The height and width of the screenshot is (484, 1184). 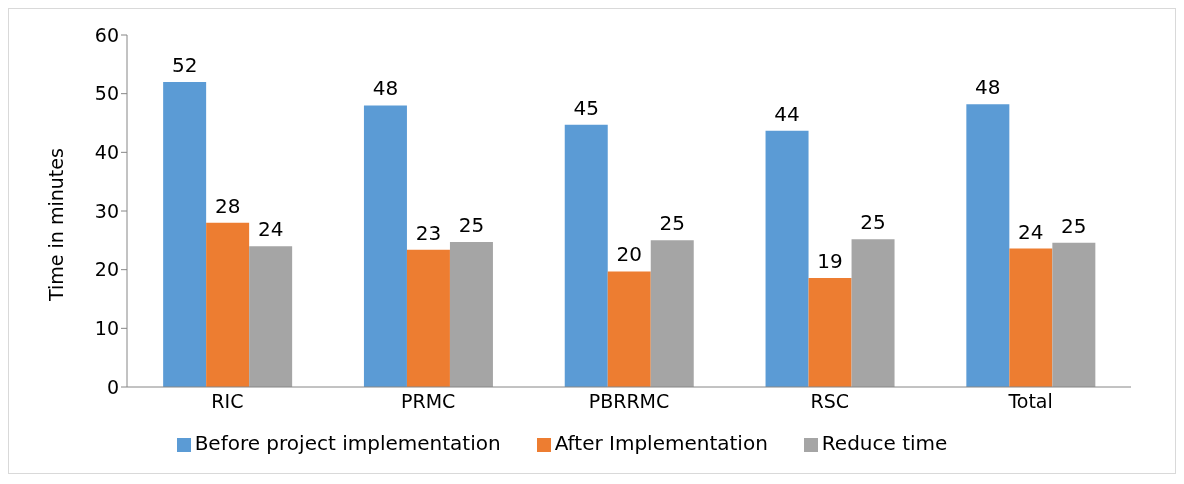 I want to click on y-tick-label: 10, so click(x=106, y=328).